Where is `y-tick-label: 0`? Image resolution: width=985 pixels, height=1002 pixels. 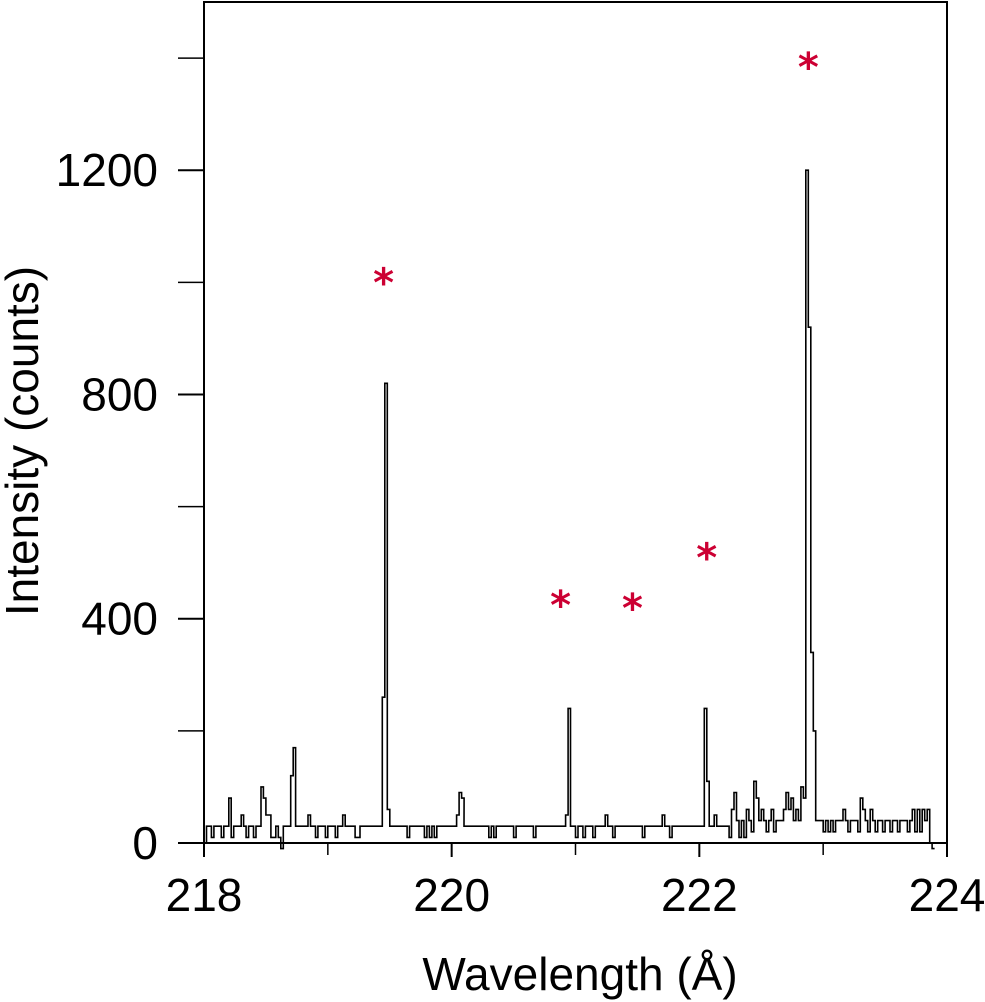
y-tick-label: 0 is located at coordinates (145, 843).